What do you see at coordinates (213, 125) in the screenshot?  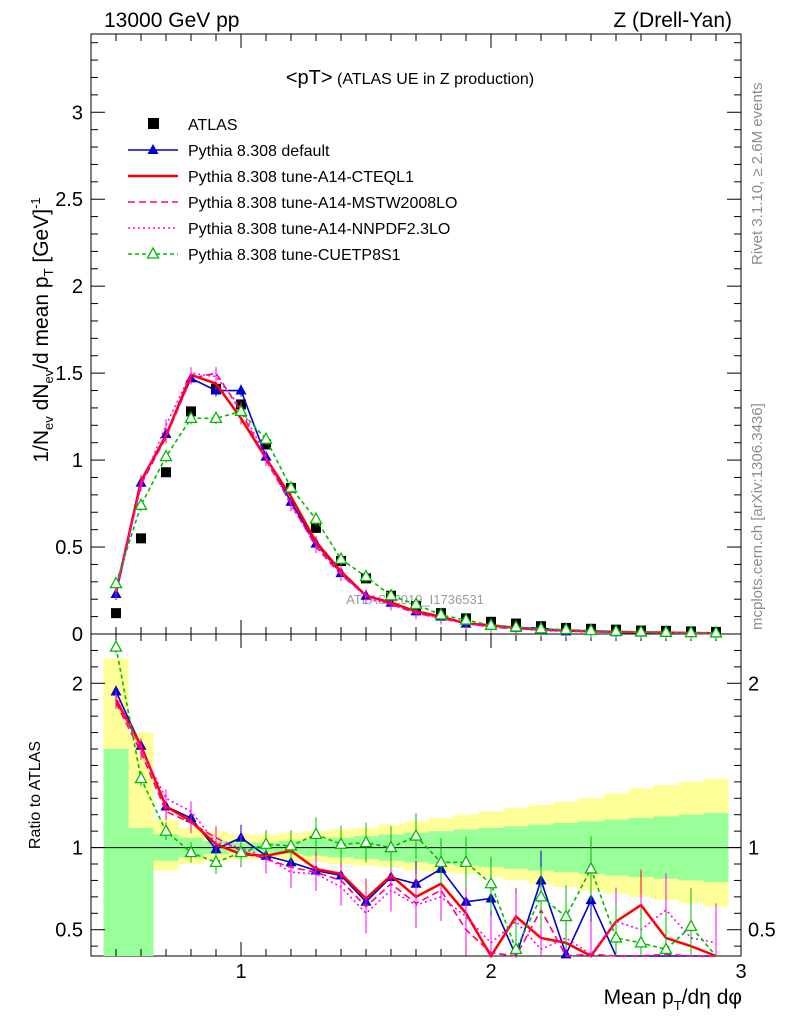 I see `legend-label: ATLAS` at bounding box center [213, 125].